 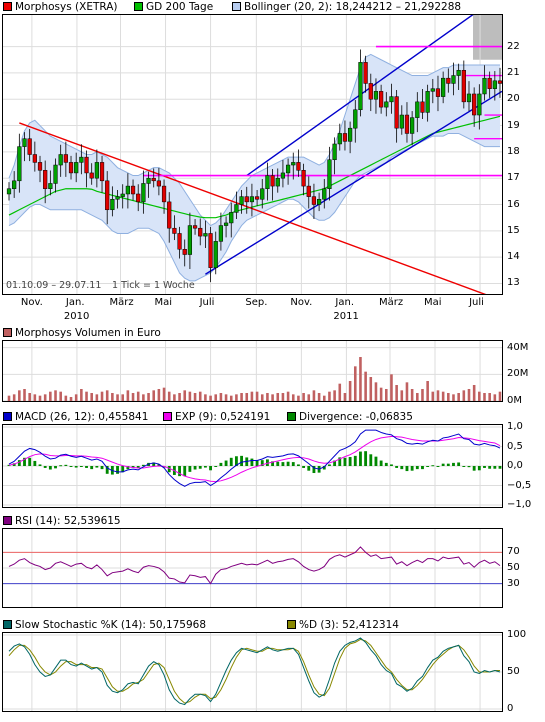 What do you see at coordinates (7, 624) in the screenshot?
I see `k-swatch` at bounding box center [7, 624].